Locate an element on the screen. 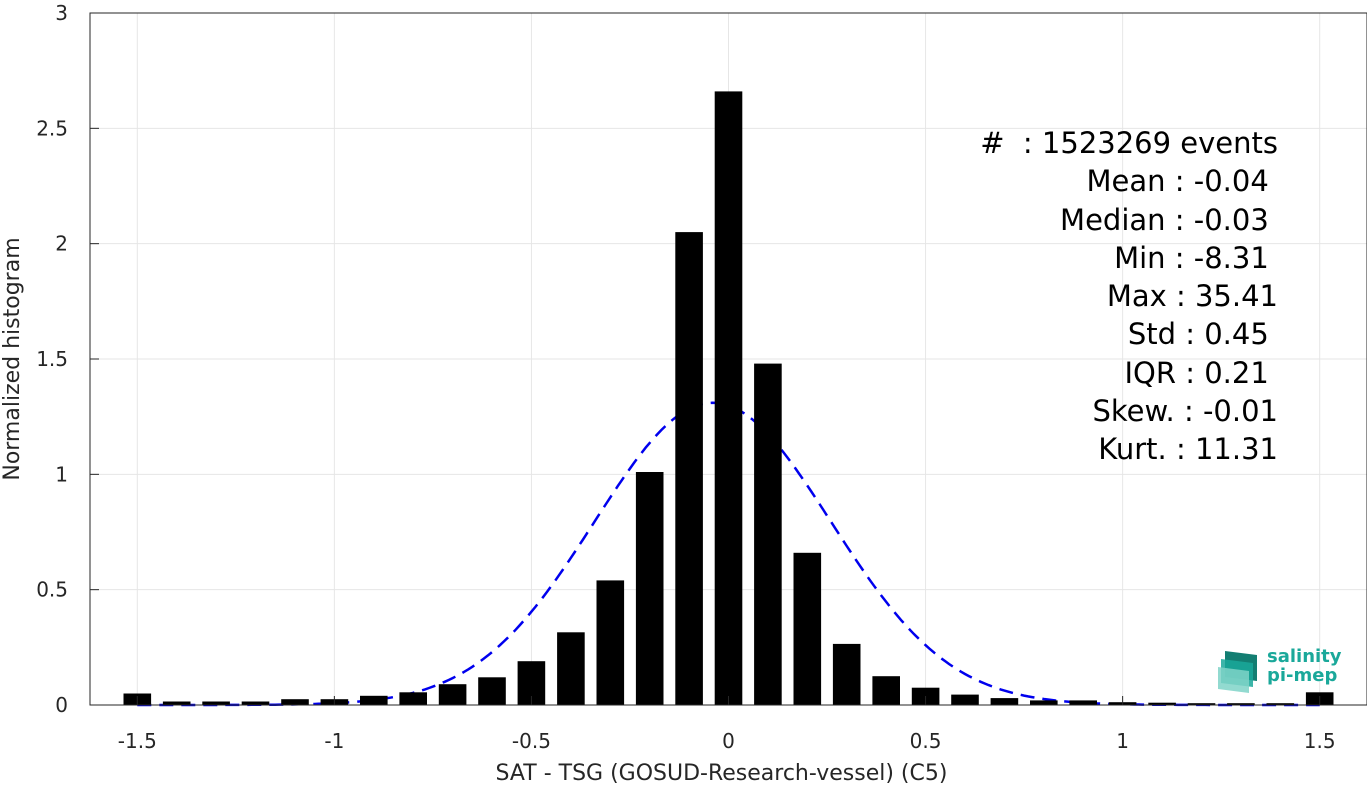 This screenshot has height=785, width=1367. x-tick-label-0: -1.5 is located at coordinates (137, 741).